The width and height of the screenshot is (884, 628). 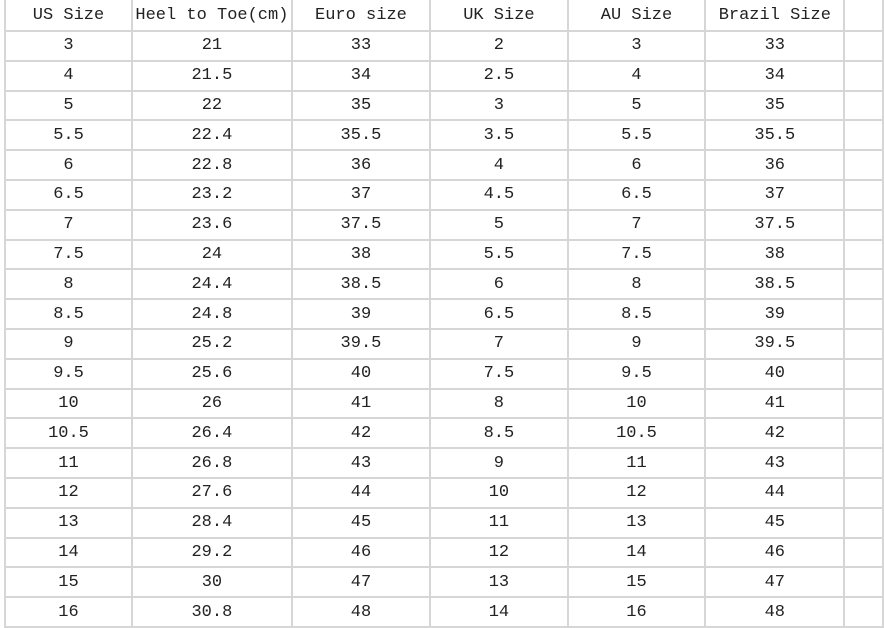 I want to click on column-header-brazil-size: Brazil Size, so click(x=775, y=16).